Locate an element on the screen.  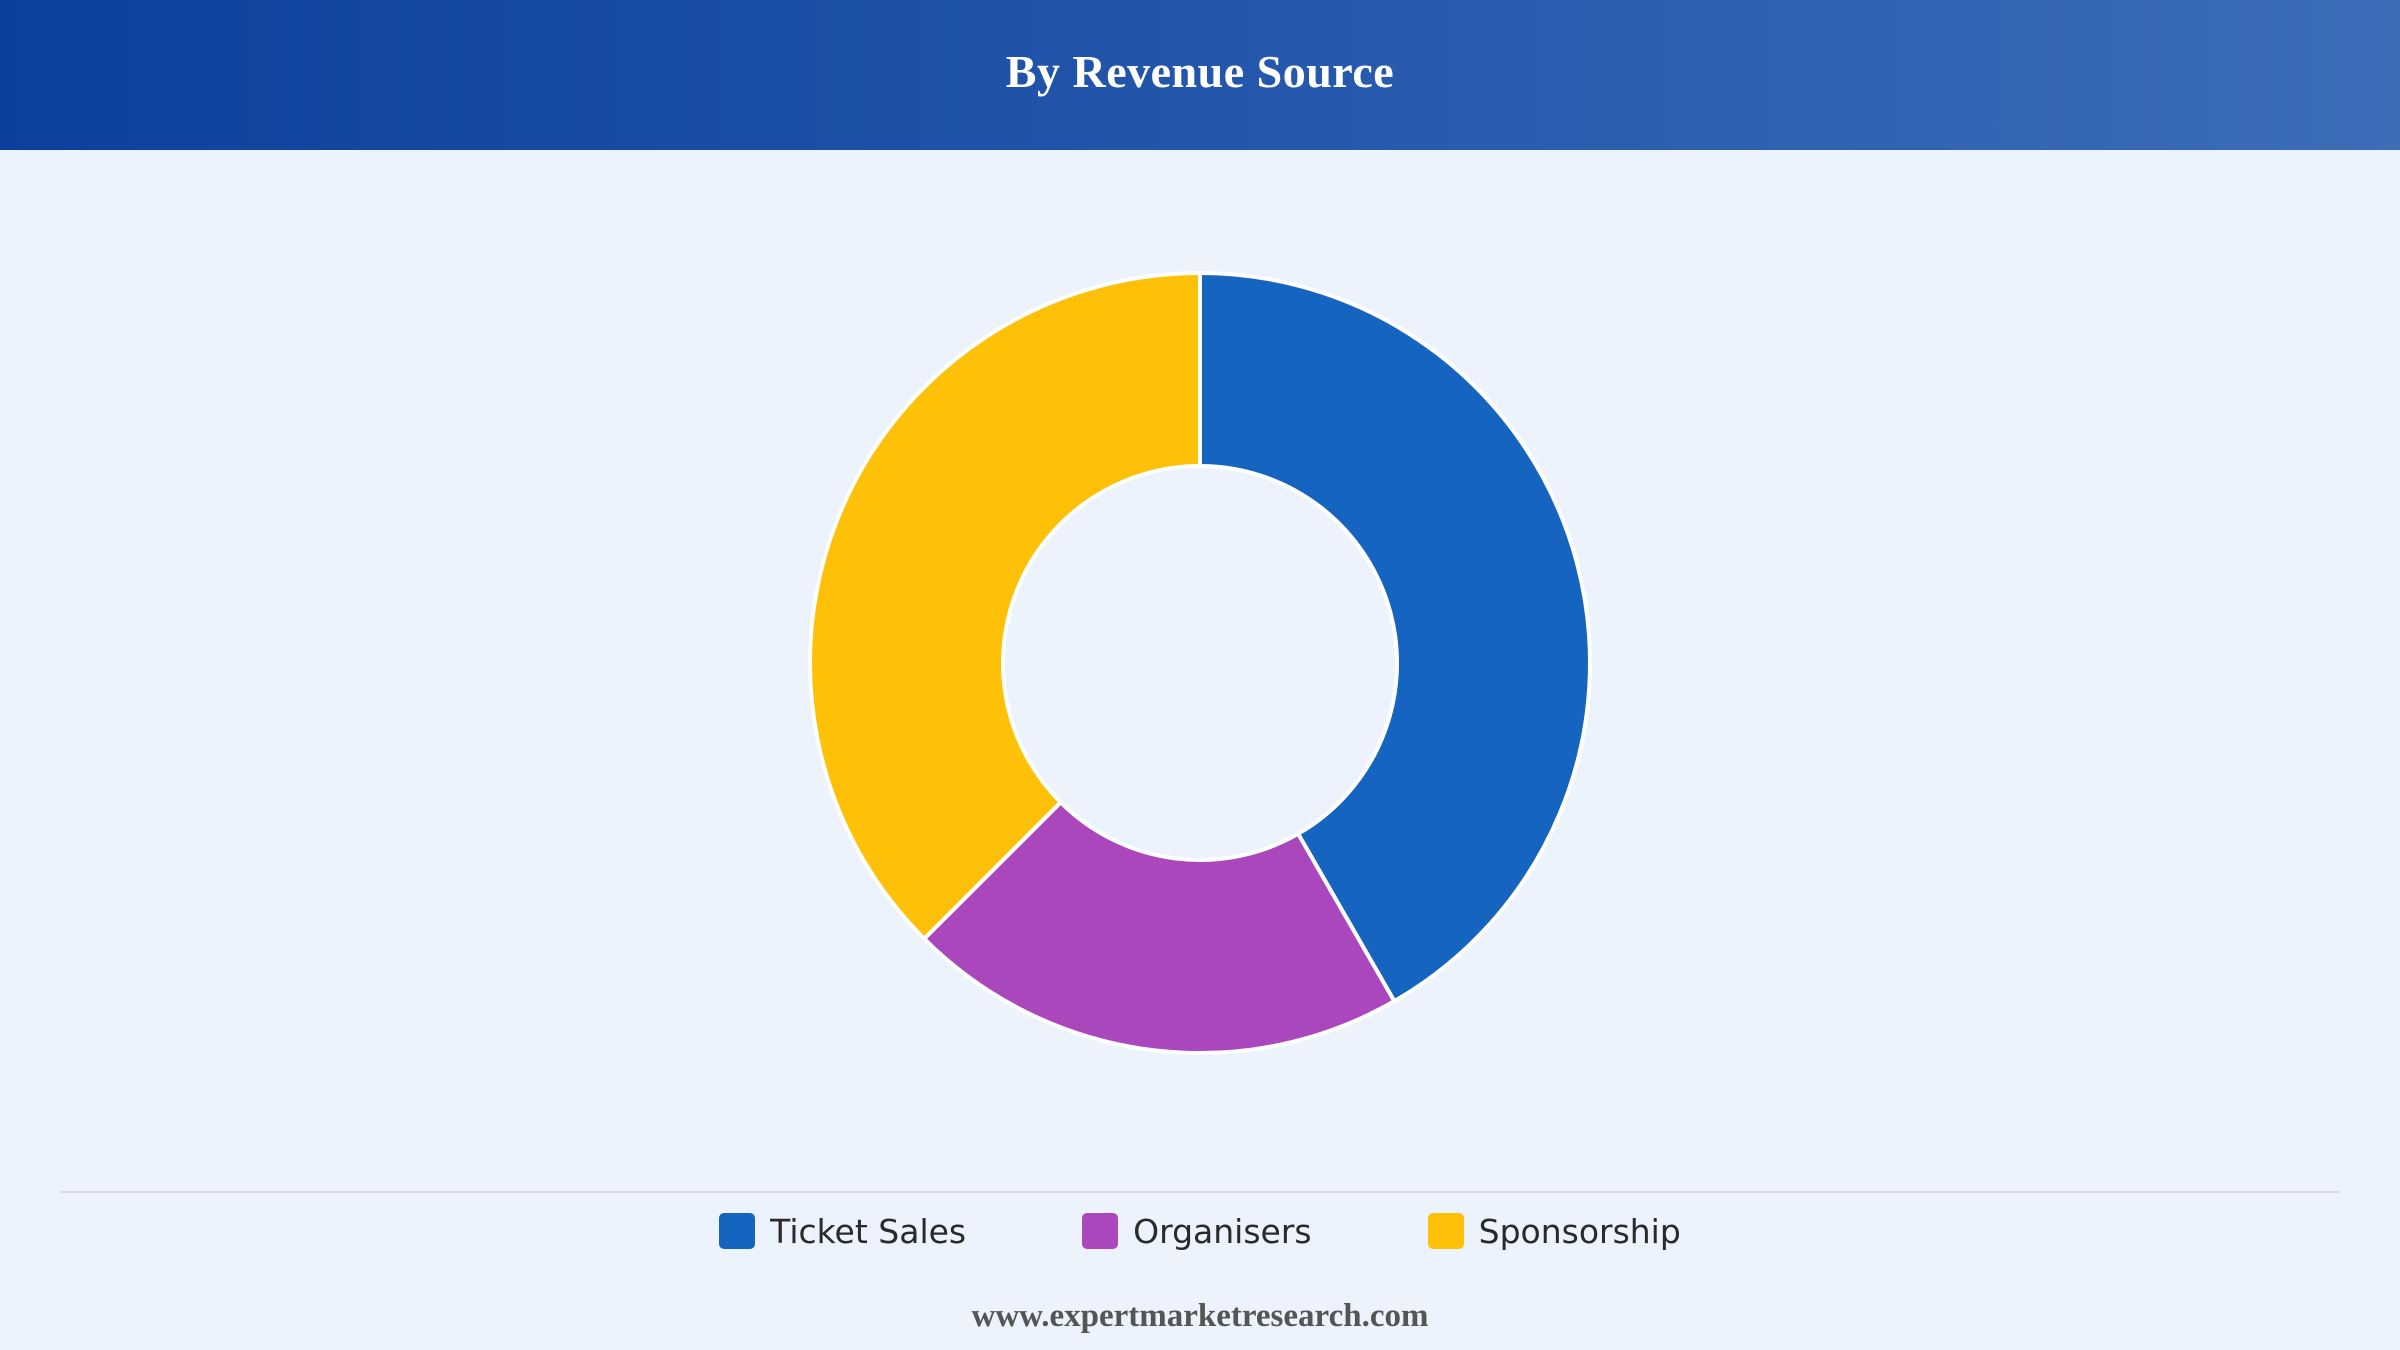
legend-item-sponsorship: Sponsorship is located at coordinates (1554, 1231).